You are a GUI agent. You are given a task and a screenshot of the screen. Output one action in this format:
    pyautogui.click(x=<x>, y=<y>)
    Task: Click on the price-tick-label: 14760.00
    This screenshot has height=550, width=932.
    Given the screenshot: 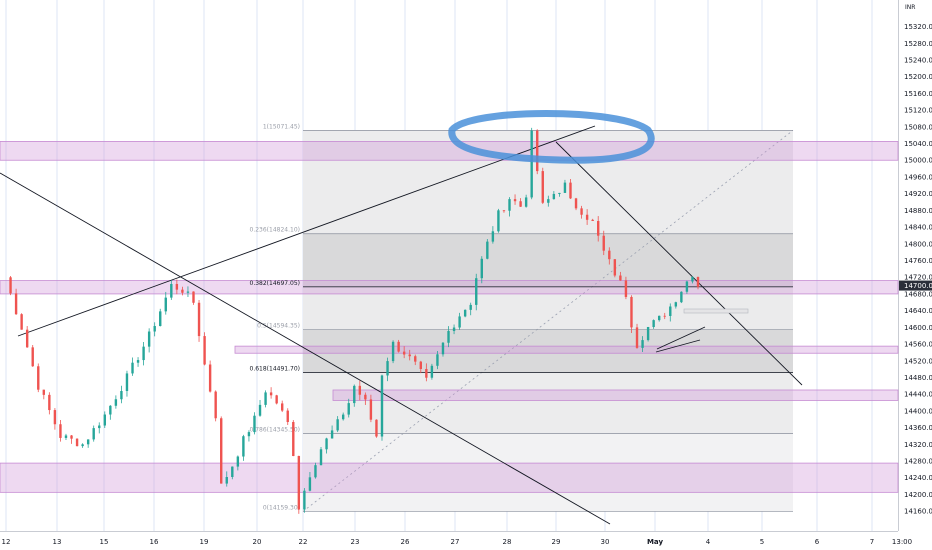 What is the action you would take?
    pyautogui.click(x=918, y=261)
    